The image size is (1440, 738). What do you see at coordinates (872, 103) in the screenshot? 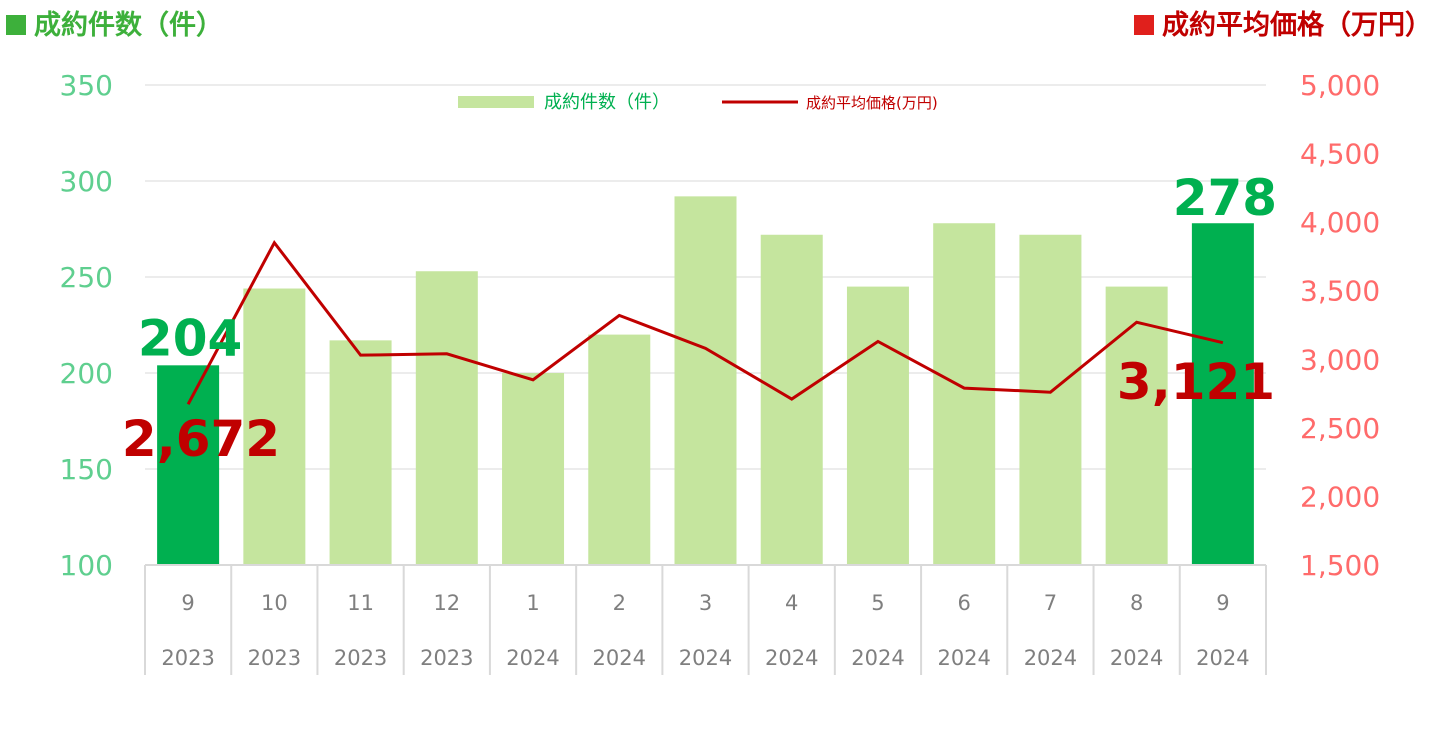
I see `legend-line-label: 成約平均価格(万円)` at bounding box center [872, 103].